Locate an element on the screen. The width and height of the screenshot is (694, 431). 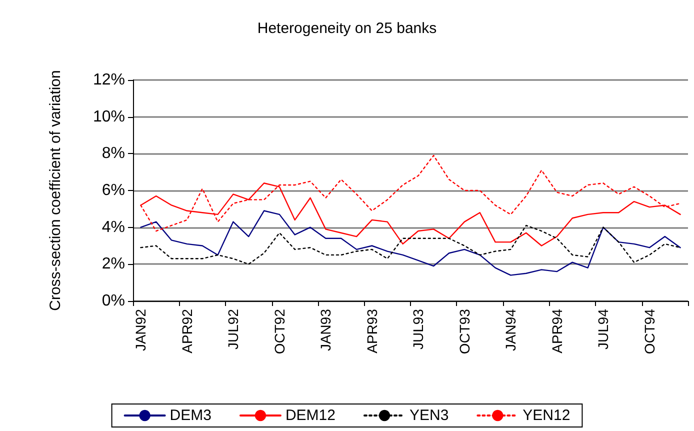
x-tick-label: JUL93 is located at coordinates (418, 329).